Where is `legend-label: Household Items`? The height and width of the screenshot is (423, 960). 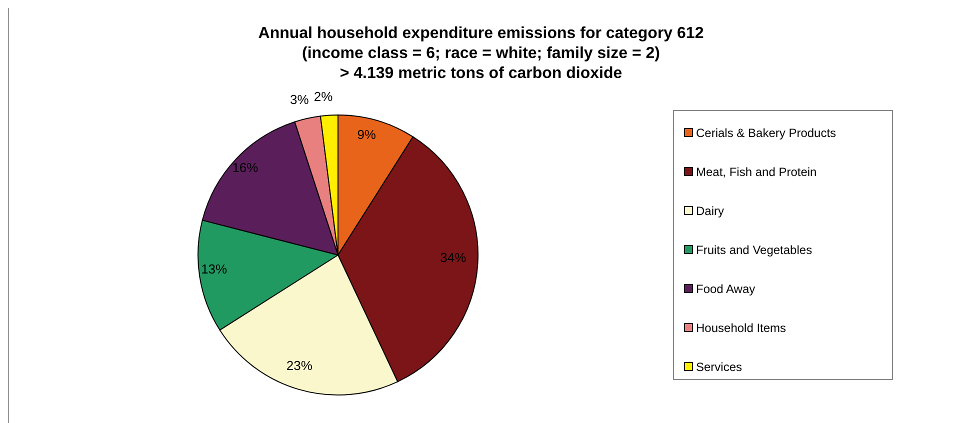 legend-label: Household Items is located at coordinates (741, 327).